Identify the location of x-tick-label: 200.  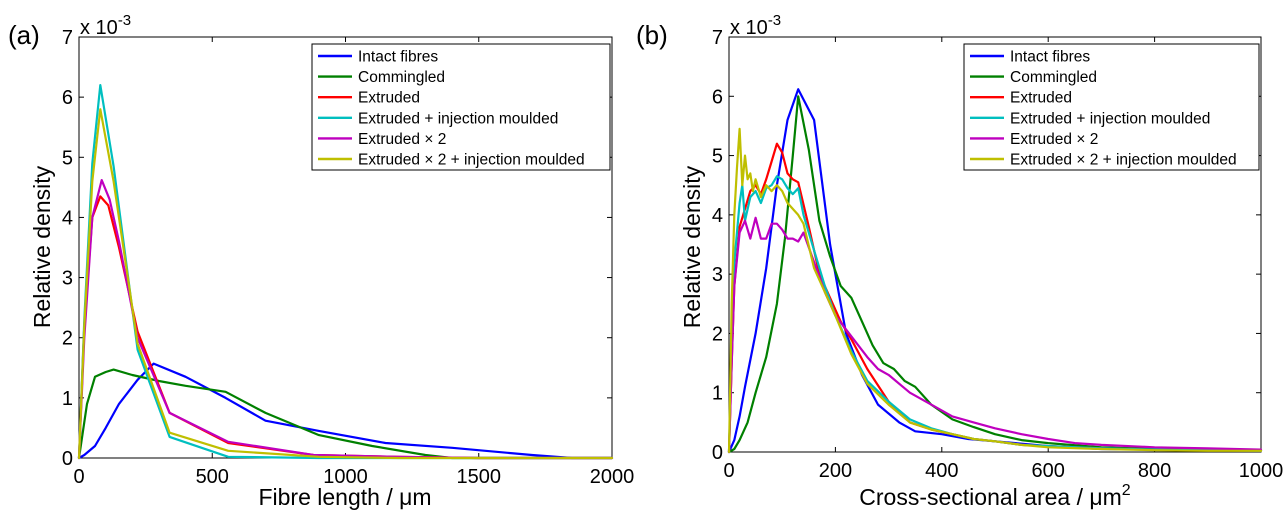
(835, 471).